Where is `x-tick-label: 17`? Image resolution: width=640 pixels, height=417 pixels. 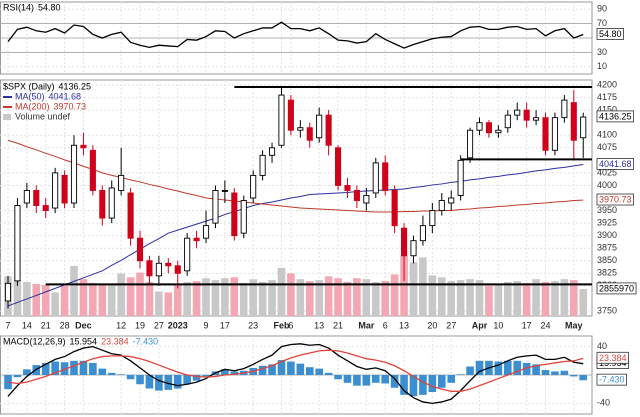
x-tick-label: 17 is located at coordinates (527, 325).